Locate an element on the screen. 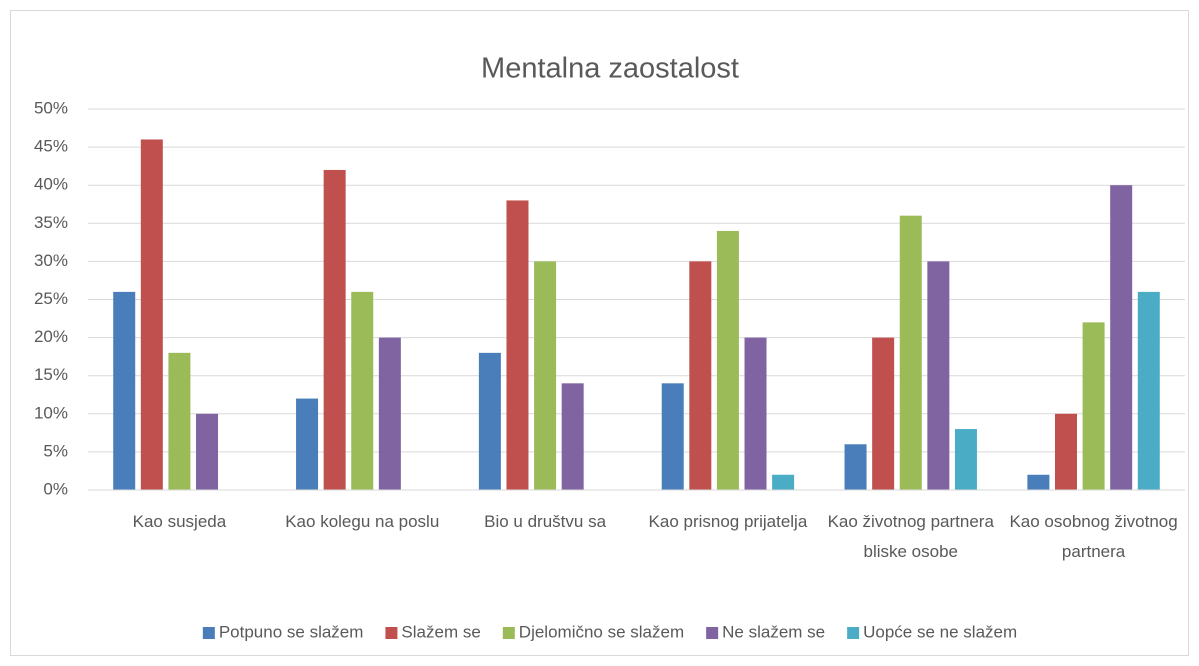 This screenshot has height=666, width=1199. y-tick-label: 5% is located at coordinates (55, 450).